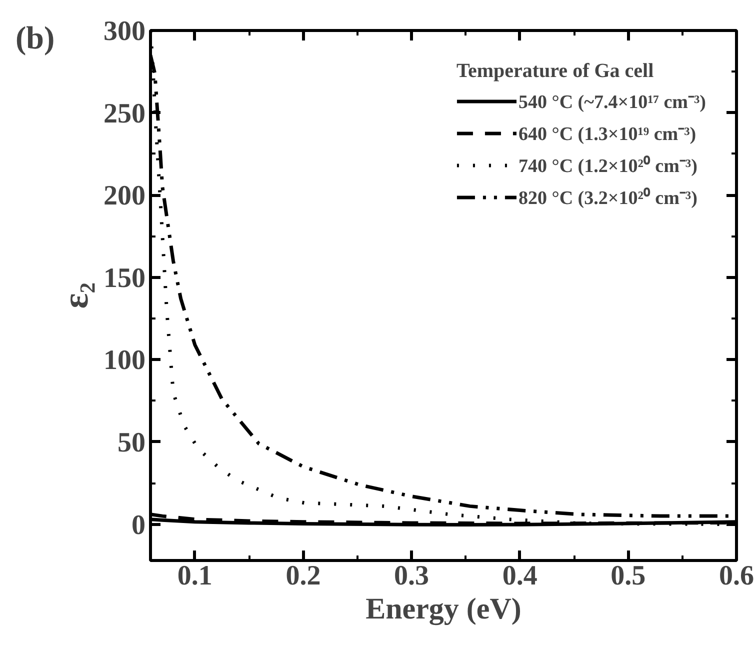 This screenshot has height=655, width=754. What do you see at coordinates (125, 114) in the screenshot?
I see `y-tick-label: 250` at bounding box center [125, 114].